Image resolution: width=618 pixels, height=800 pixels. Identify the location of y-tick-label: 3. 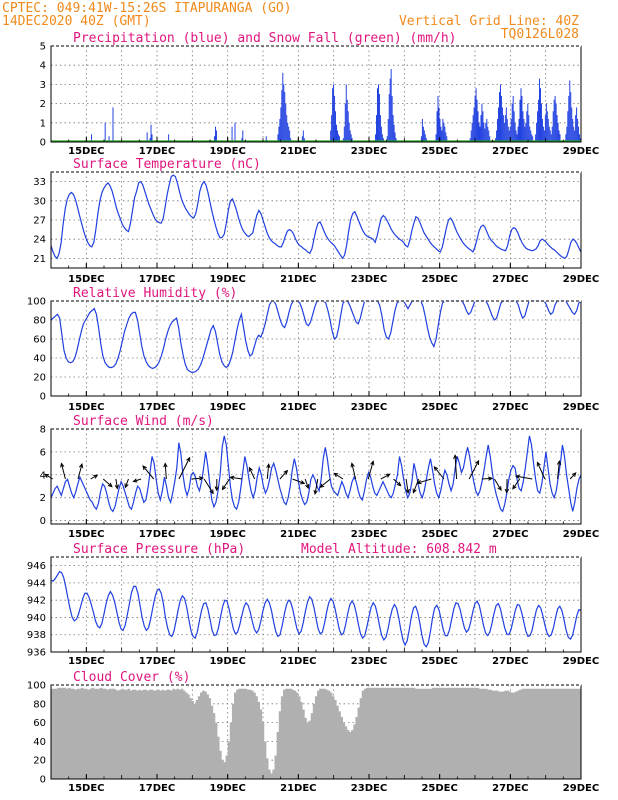
(43, 85).